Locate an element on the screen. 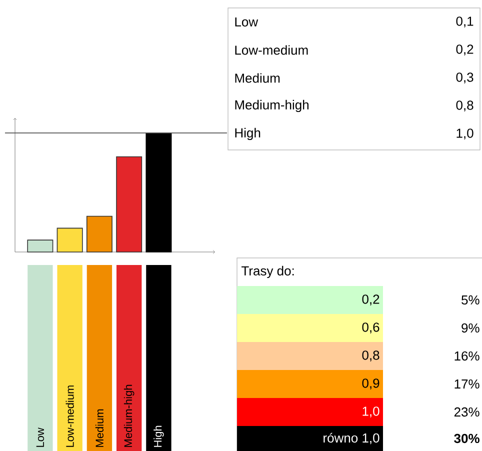 This screenshot has height=451, width=482. category-label: High is located at coordinates (247, 134).